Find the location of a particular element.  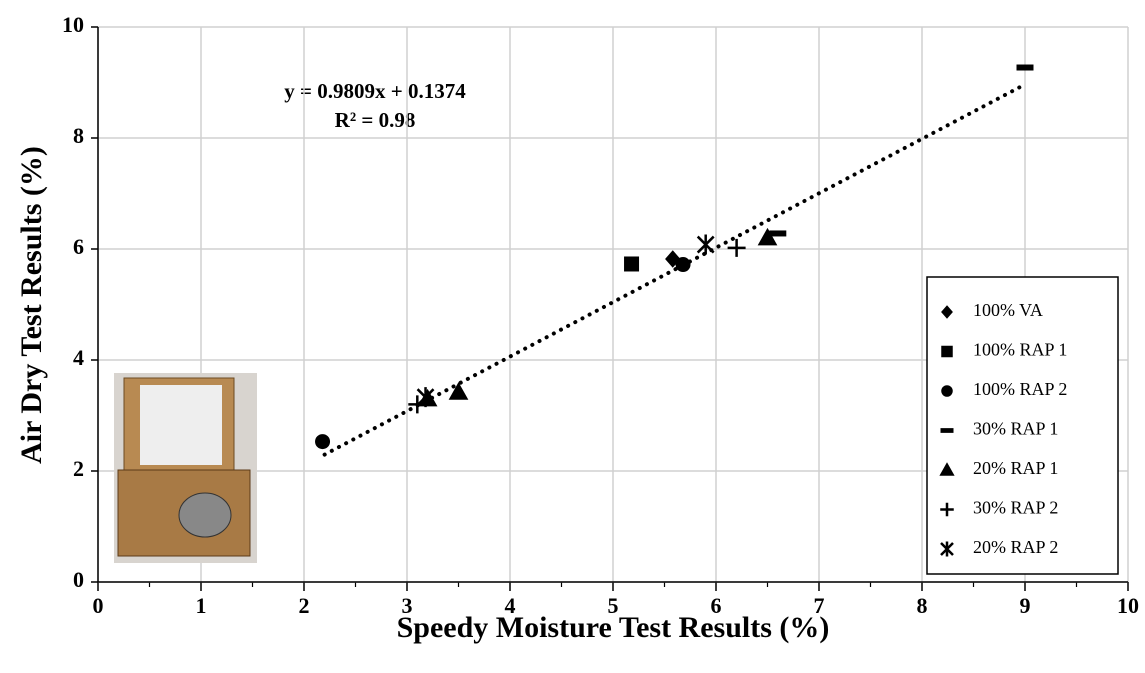

legend-label: 30% RAP 2 is located at coordinates (1015, 508).